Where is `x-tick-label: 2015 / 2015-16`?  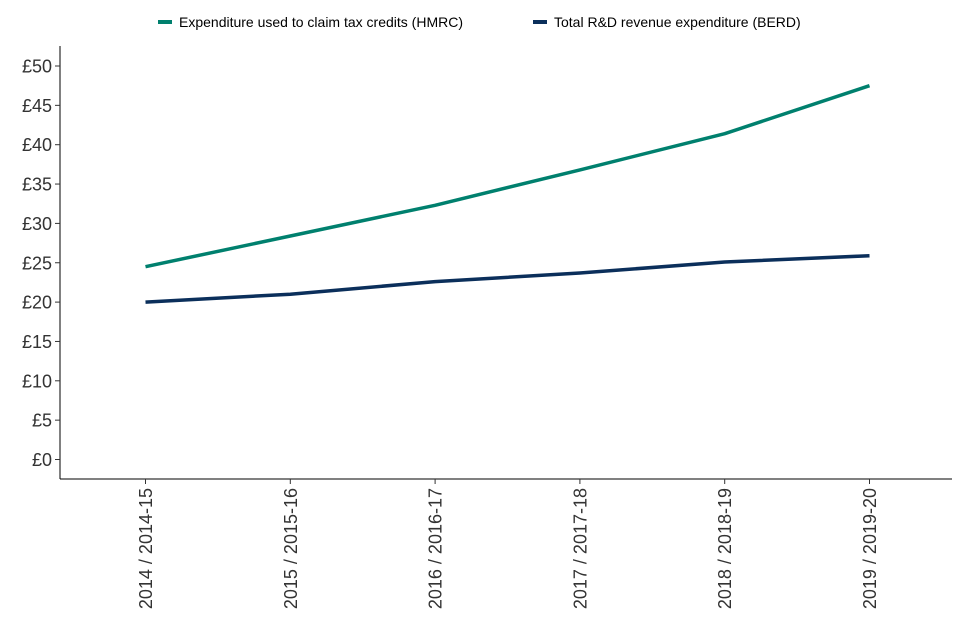 x-tick-label: 2015 / 2015-16 is located at coordinates (291, 548).